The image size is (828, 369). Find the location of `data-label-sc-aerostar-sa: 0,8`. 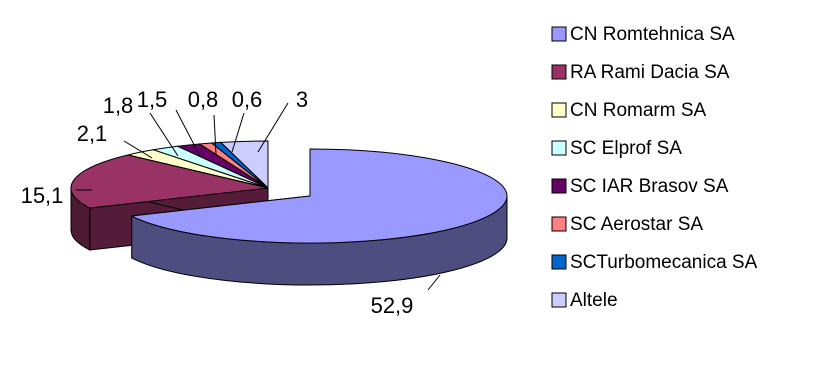

data-label-sc-aerostar-sa: 0,8 is located at coordinates (203, 99).